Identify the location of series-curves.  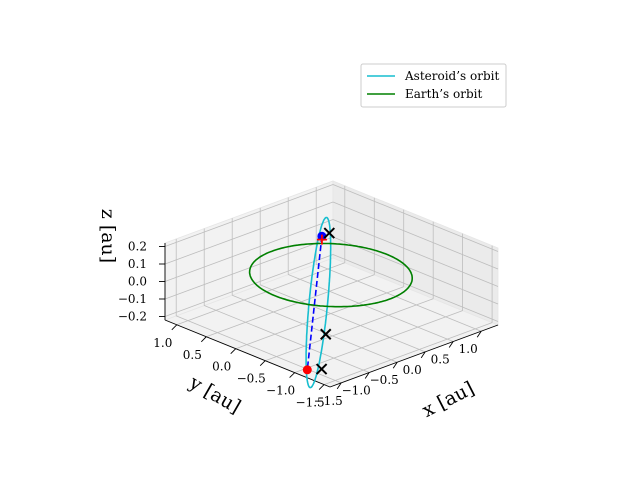
(330, 302).